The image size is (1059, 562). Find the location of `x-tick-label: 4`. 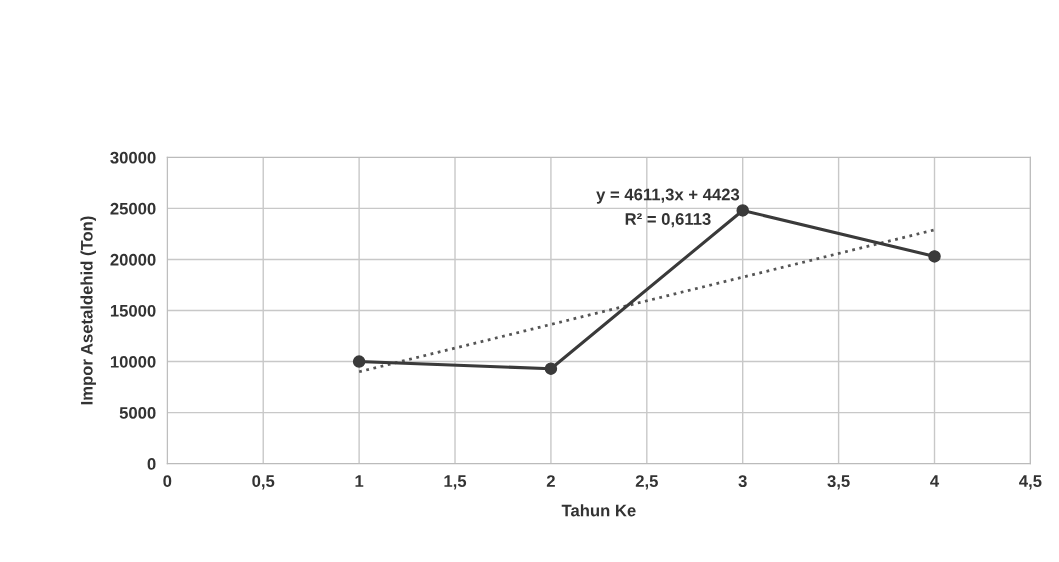

x-tick-label: 4 is located at coordinates (935, 481).